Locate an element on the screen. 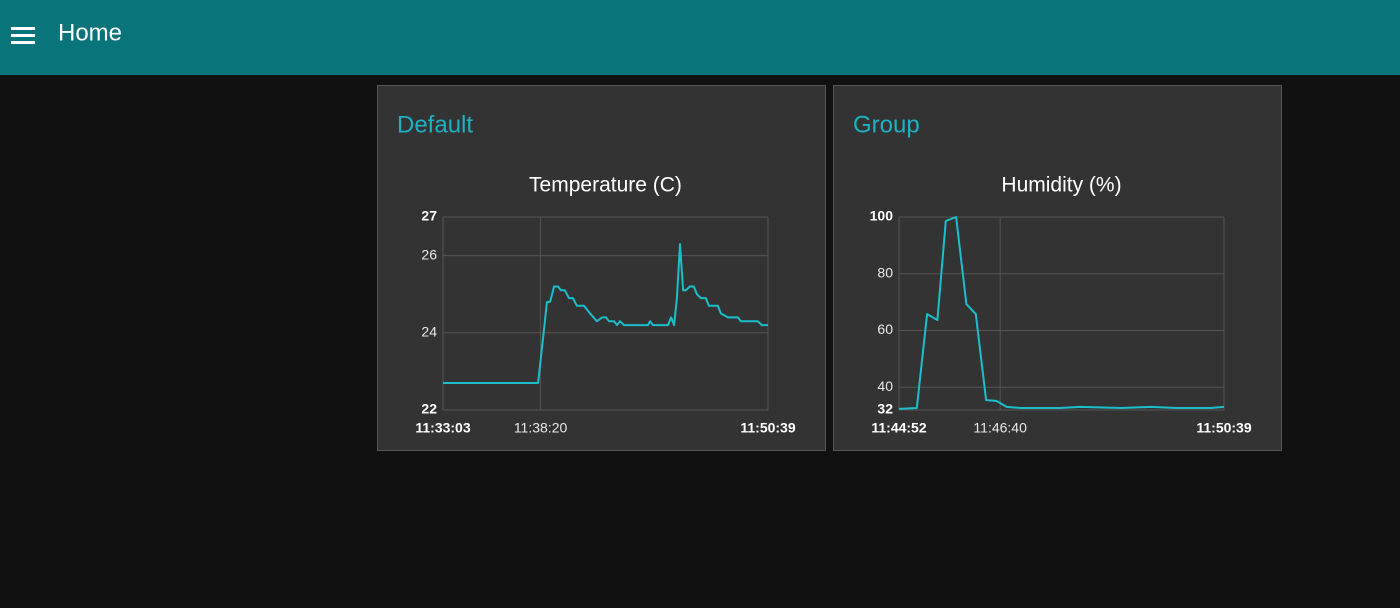  menu-button is located at coordinates (23, 35).